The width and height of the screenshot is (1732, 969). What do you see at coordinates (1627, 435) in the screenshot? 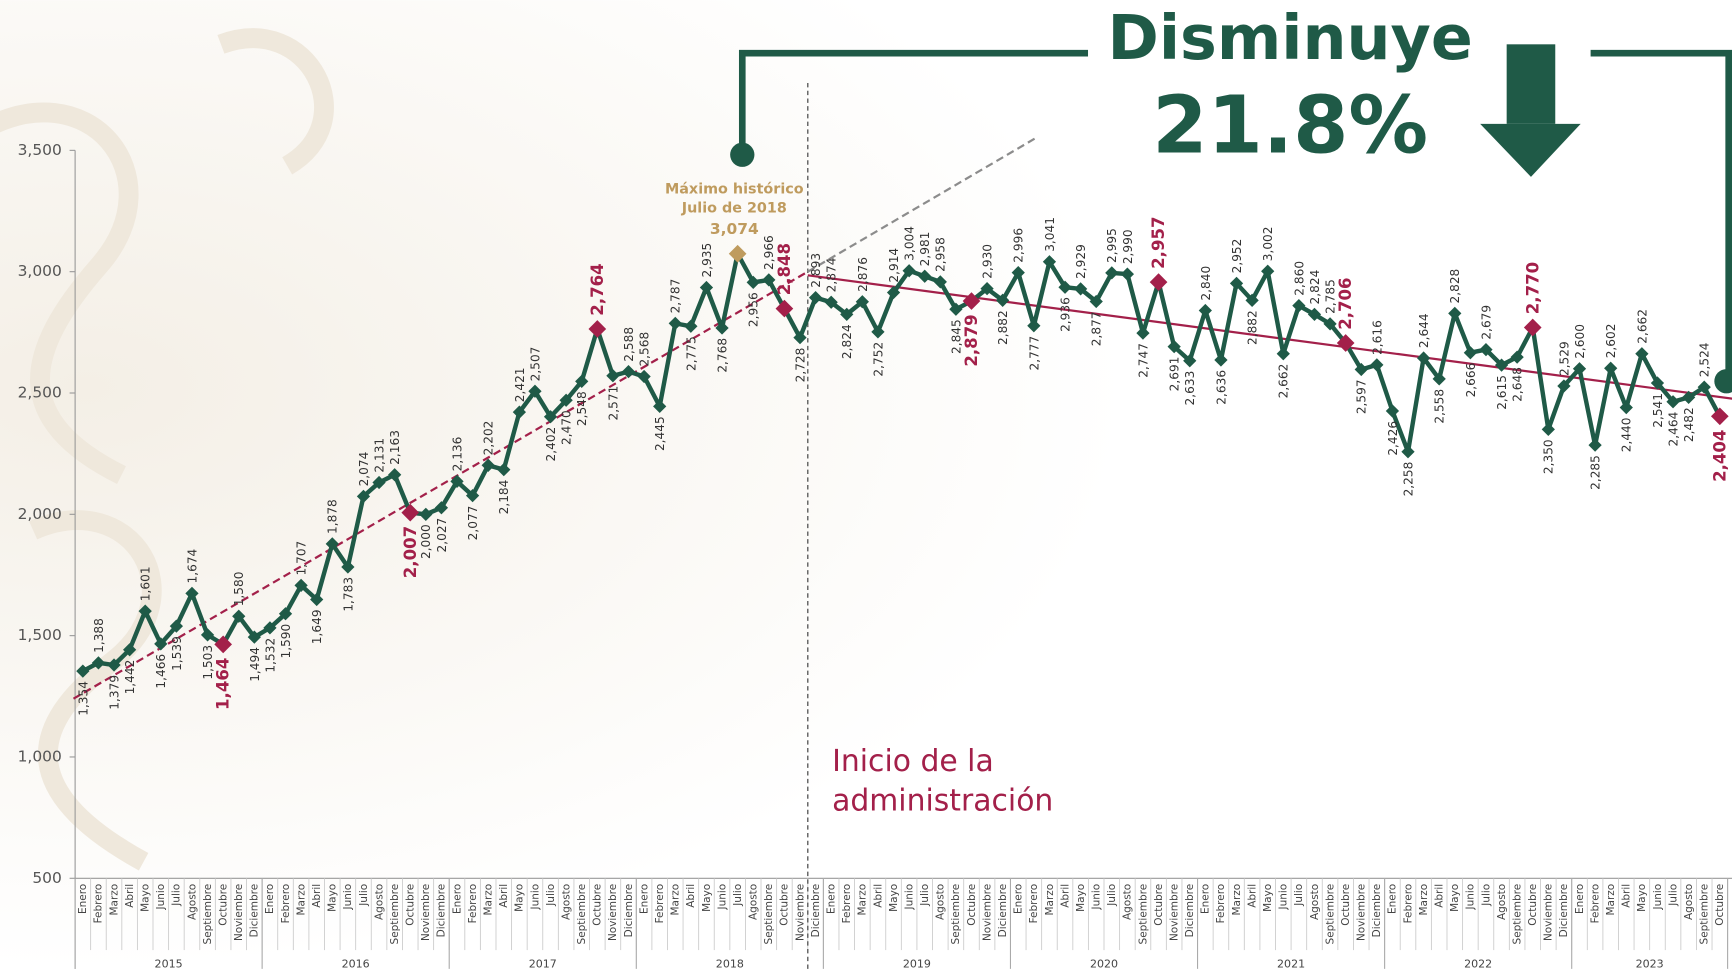
I see `value-label: 2,440` at bounding box center [1627, 435].